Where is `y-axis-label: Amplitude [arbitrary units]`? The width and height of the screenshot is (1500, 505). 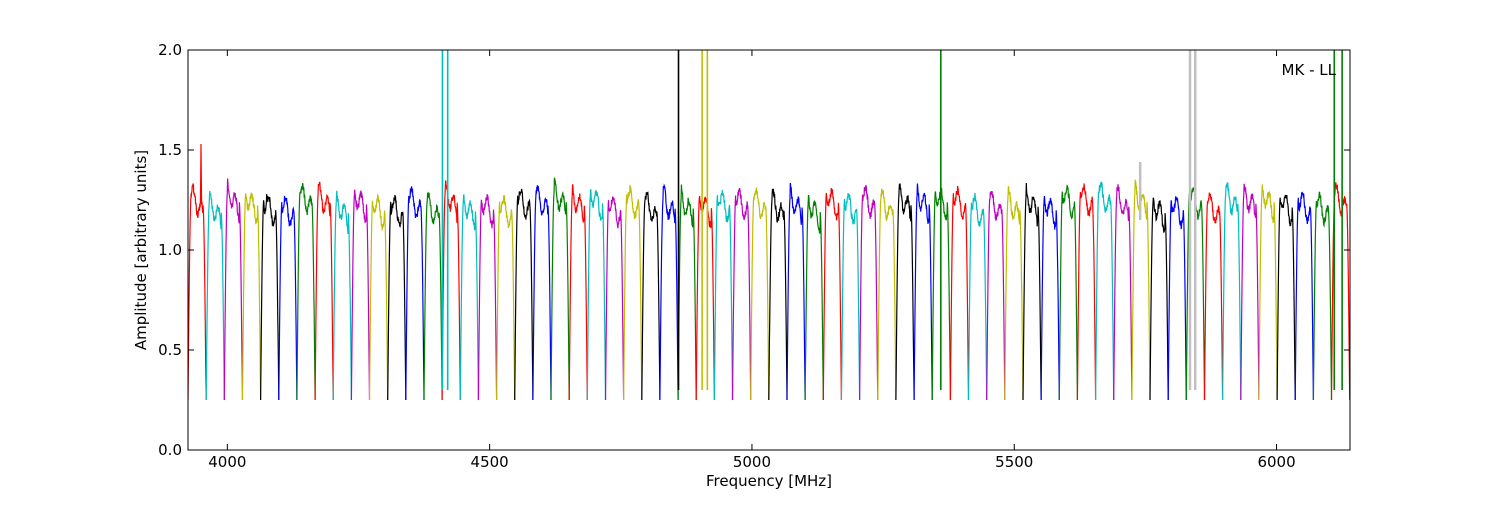 y-axis-label: Amplitude [arbitrary units] is located at coordinates (141, 250).